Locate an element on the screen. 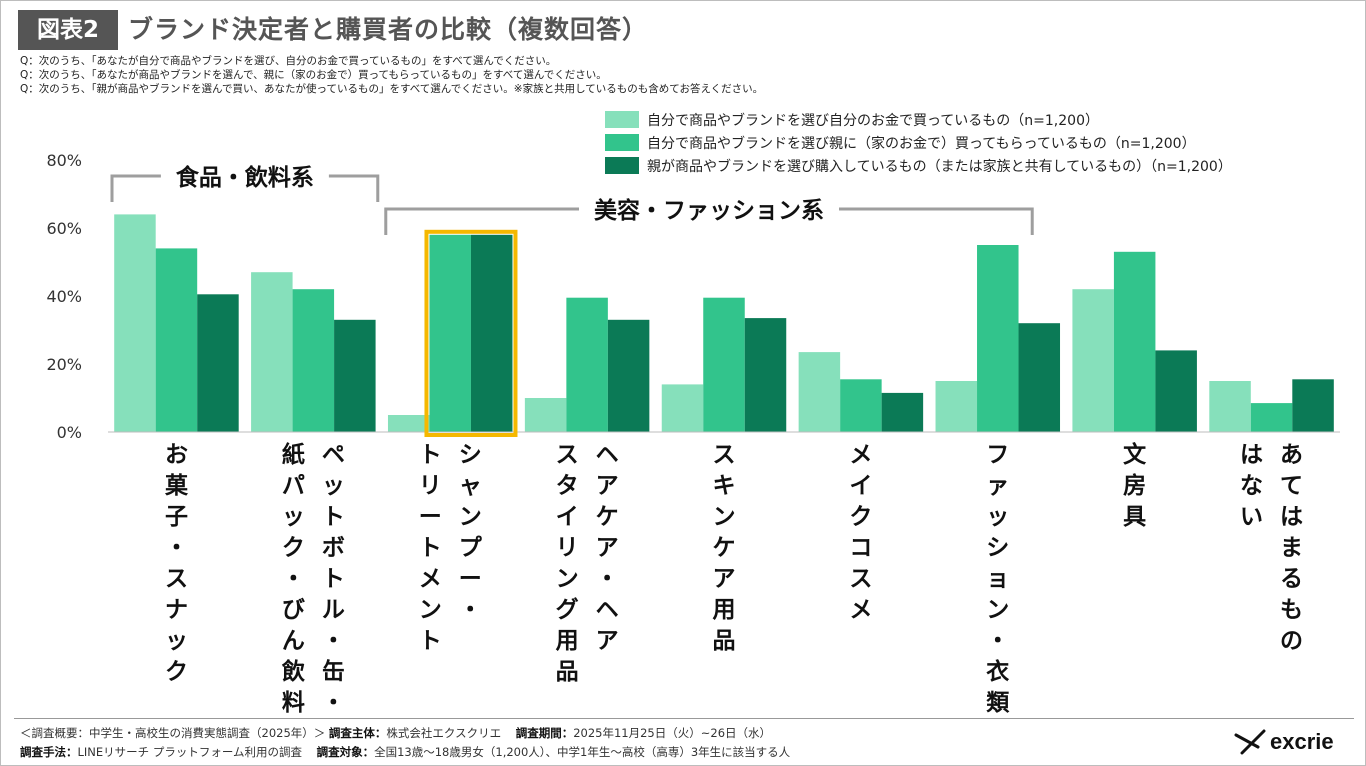 This screenshot has width=1366, height=766. excrie-logo-icon is located at coordinates (1250, 742).